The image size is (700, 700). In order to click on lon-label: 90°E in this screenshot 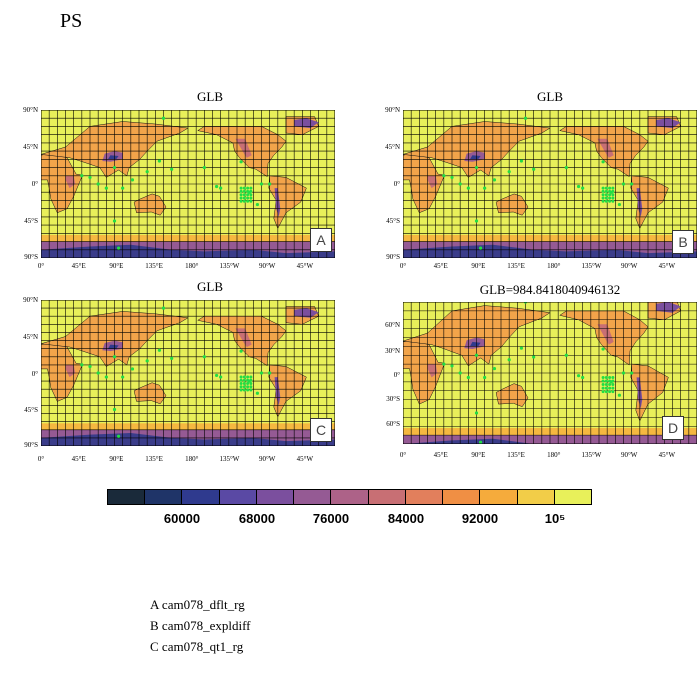, I will do `click(478, 455)`.